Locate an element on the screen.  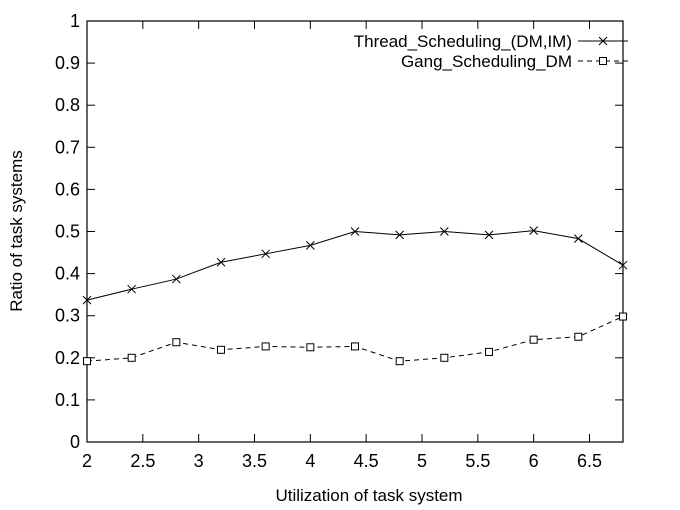
x-tick-label: 2.5 is located at coordinates (142, 461).